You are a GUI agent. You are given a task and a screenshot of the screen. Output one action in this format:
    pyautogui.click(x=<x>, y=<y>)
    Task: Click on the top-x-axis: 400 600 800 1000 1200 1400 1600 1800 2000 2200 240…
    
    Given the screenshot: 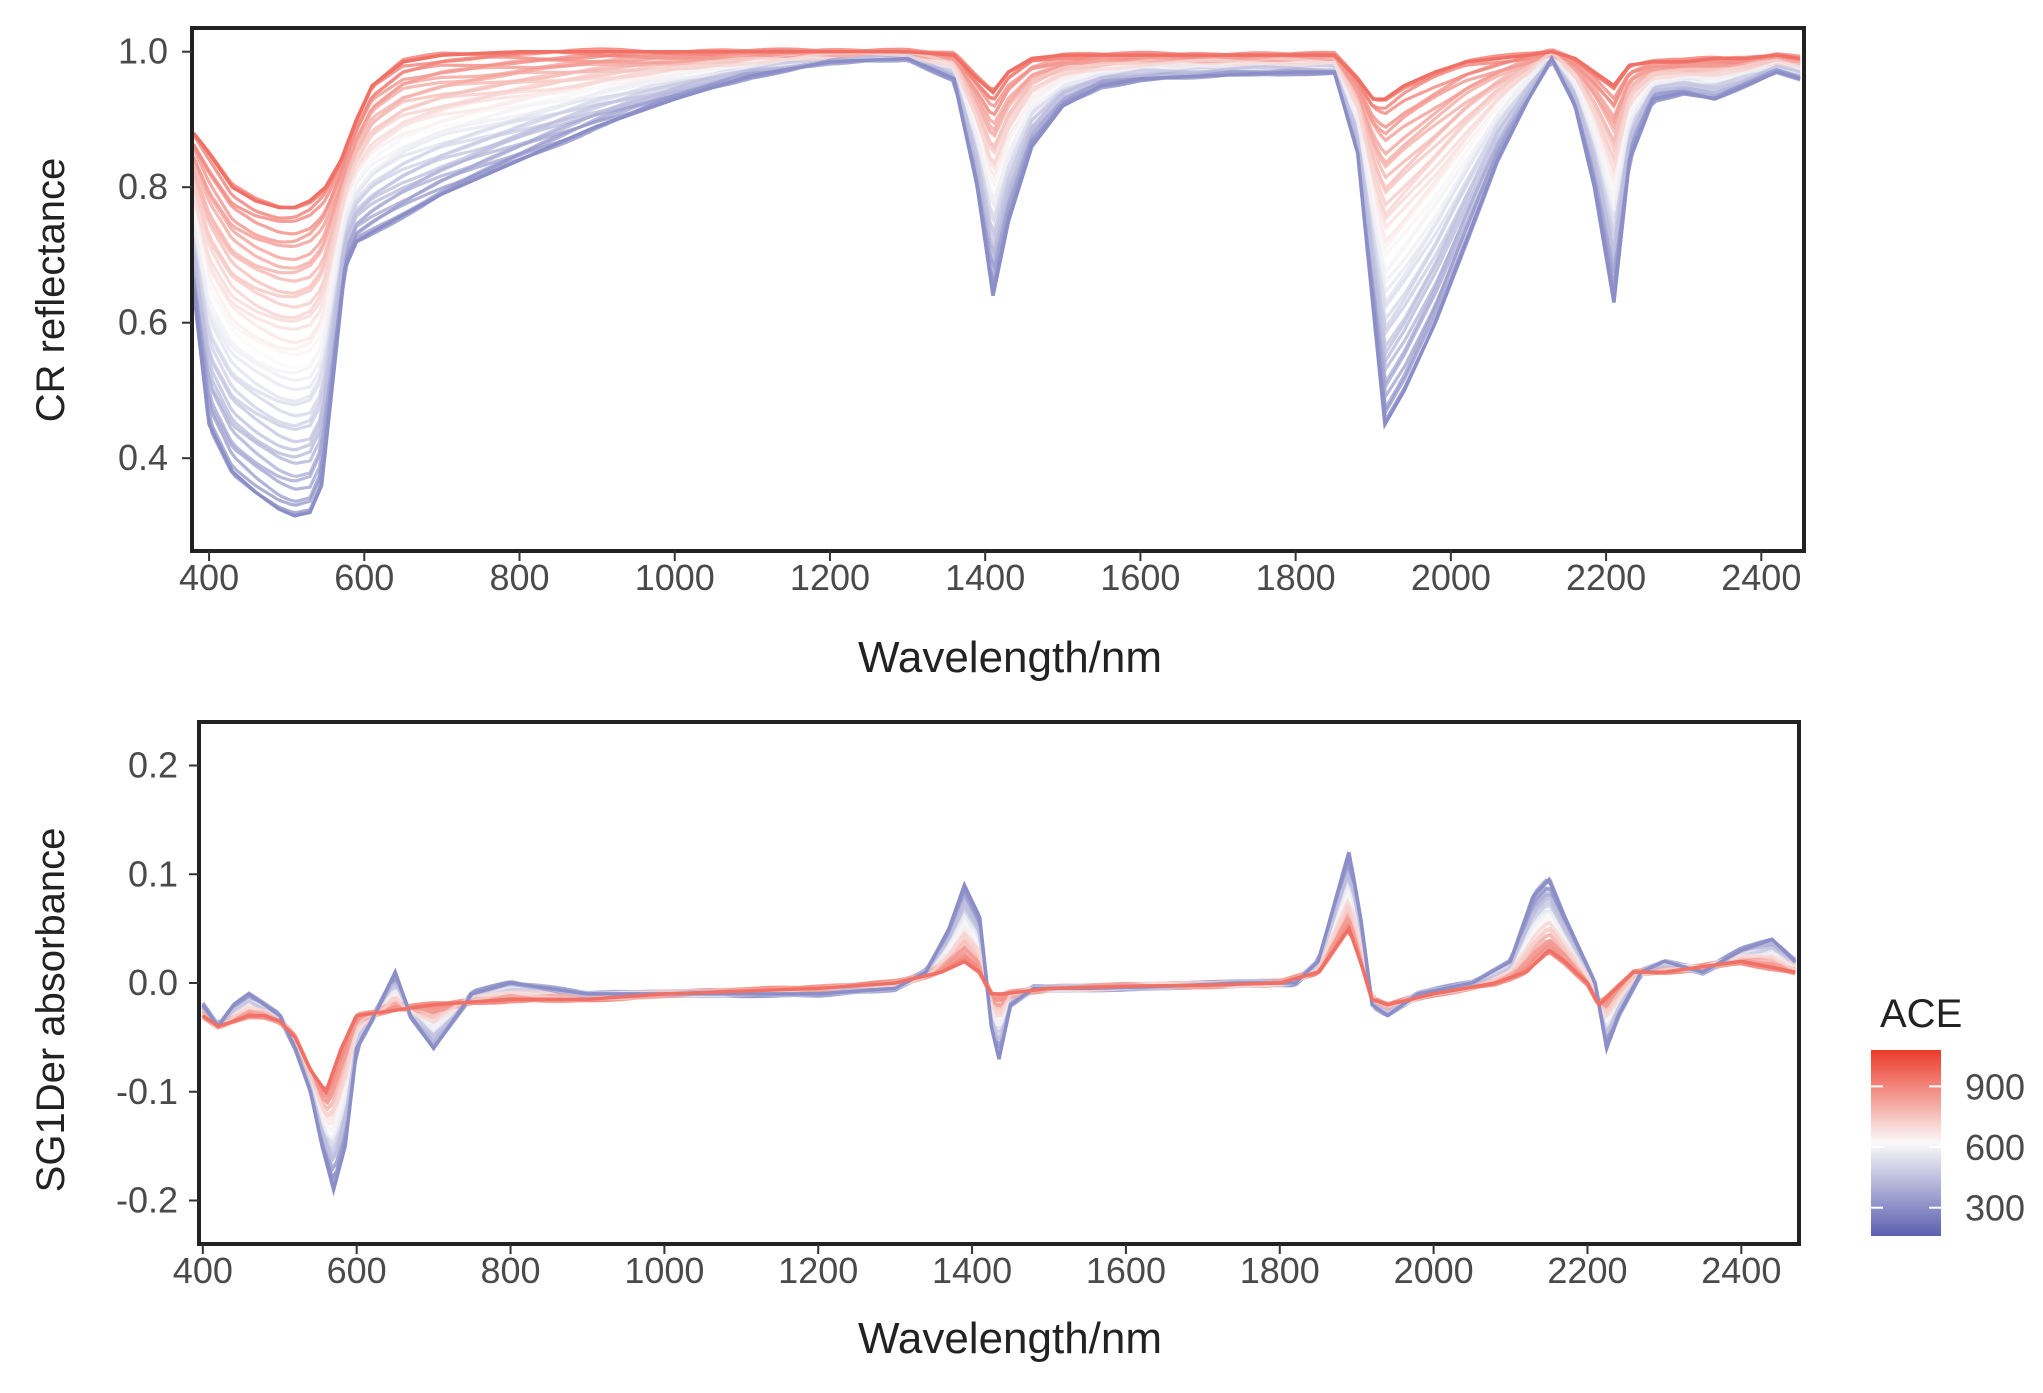 What is the action you would take?
    pyautogui.click(x=990, y=574)
    